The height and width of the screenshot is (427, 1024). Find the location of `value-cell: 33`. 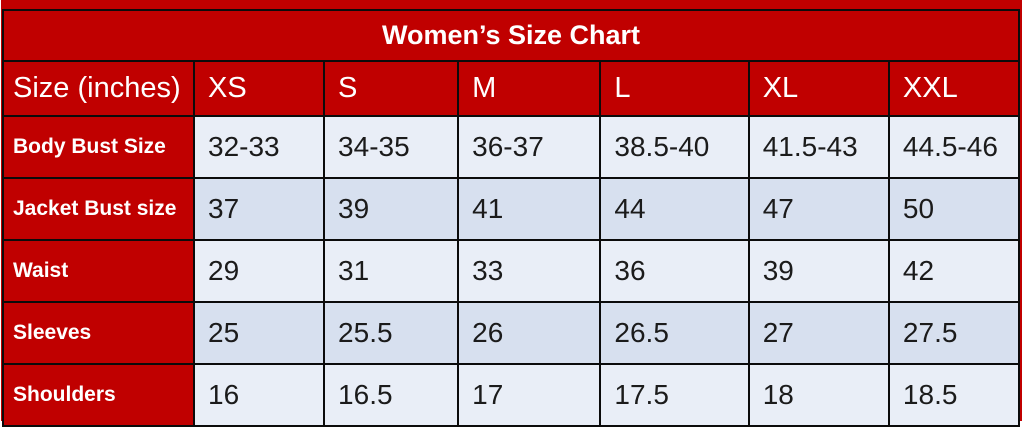

value-cell: 33 is located at coordinates (529, 271).